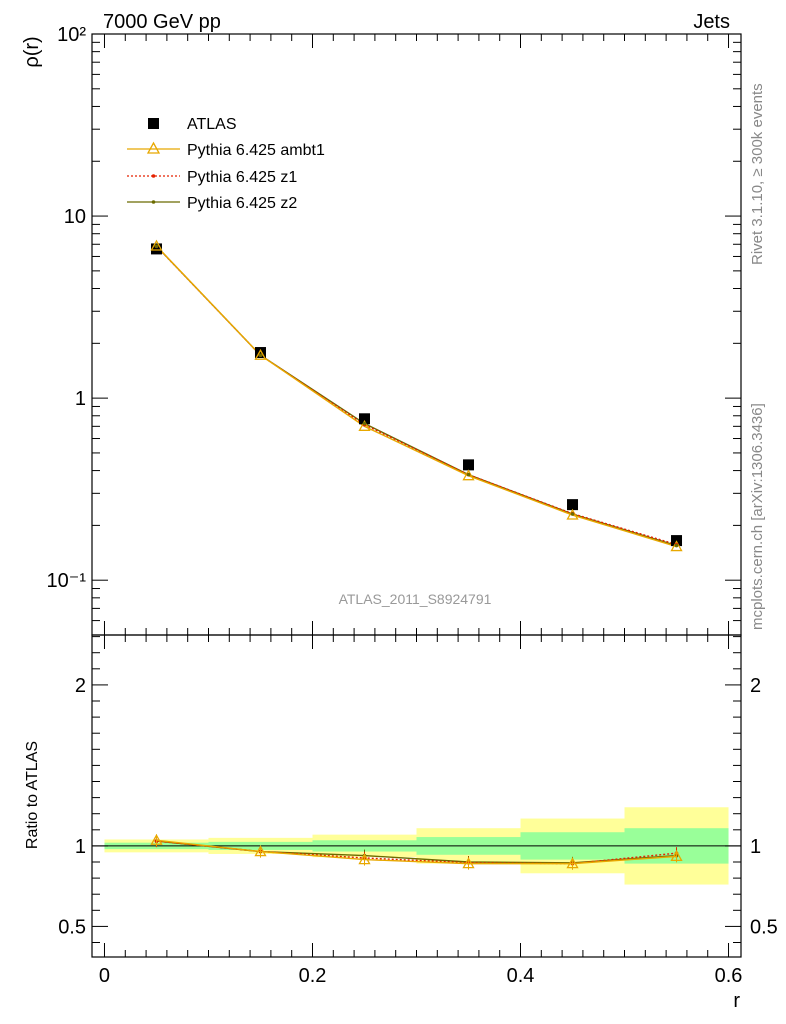 This screenshot has width=786, height=1024. Describe the element at coordinates (75, 217) in the screenshot. I see `main-y-tick-label: 10` at that location.